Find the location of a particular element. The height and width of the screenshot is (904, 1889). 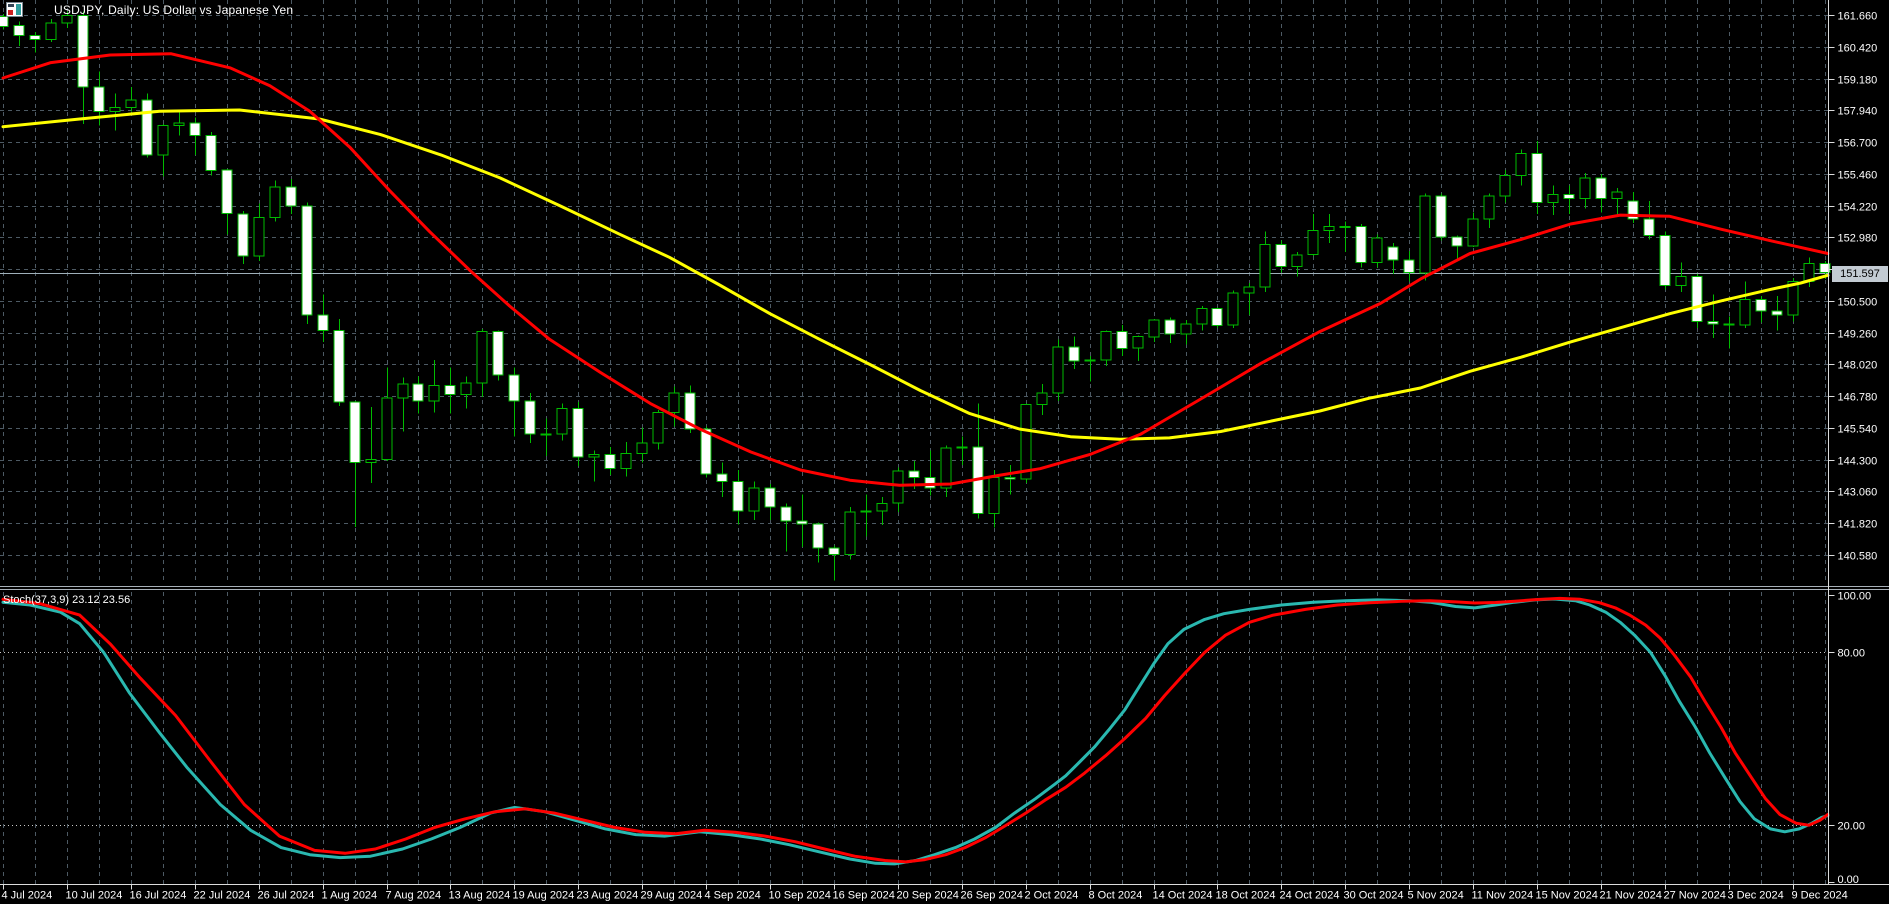

date-axis-label: 20 Sep 2024 is located at coordinates (928, 896).